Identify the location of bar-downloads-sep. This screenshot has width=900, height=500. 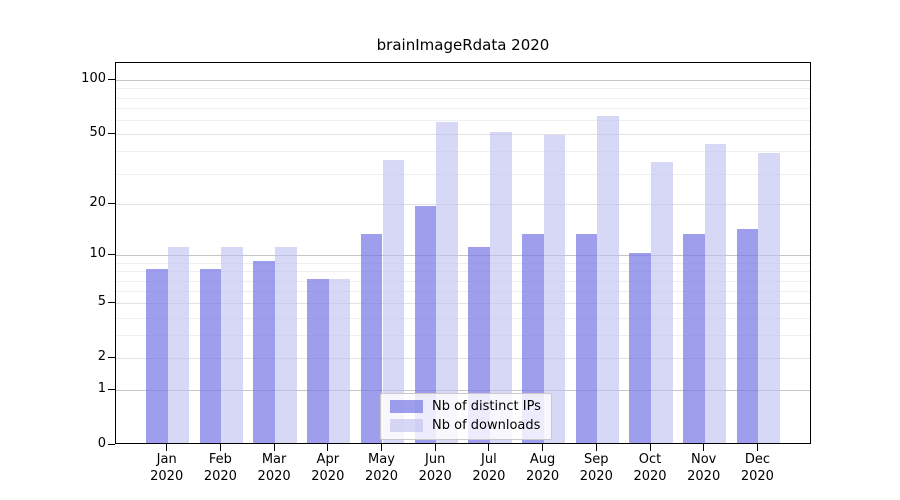
(608, 279).